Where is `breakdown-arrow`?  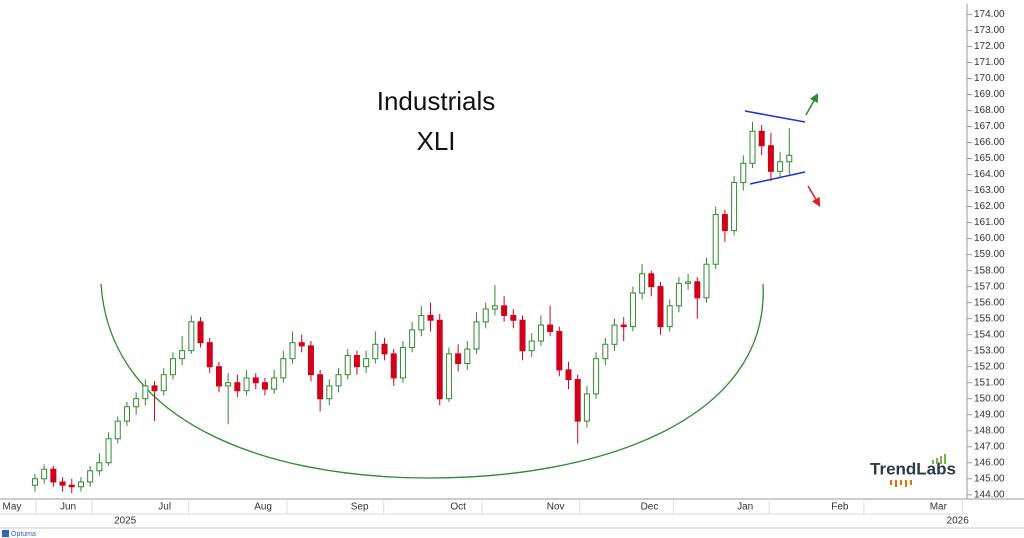 breakdown-arrow is located at coordinates (814, 196).